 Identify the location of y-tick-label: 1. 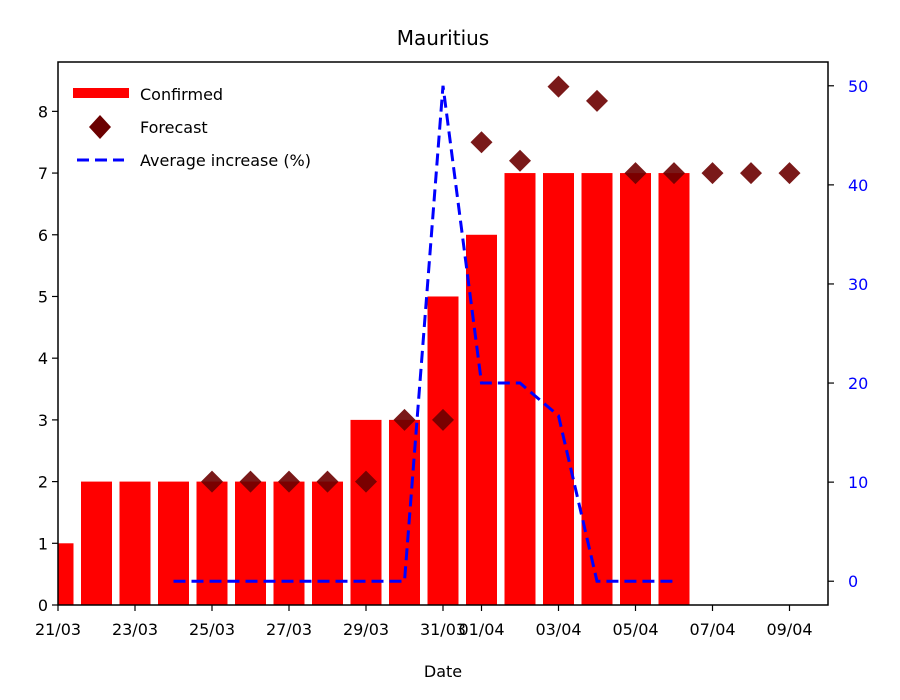
(43, 543).